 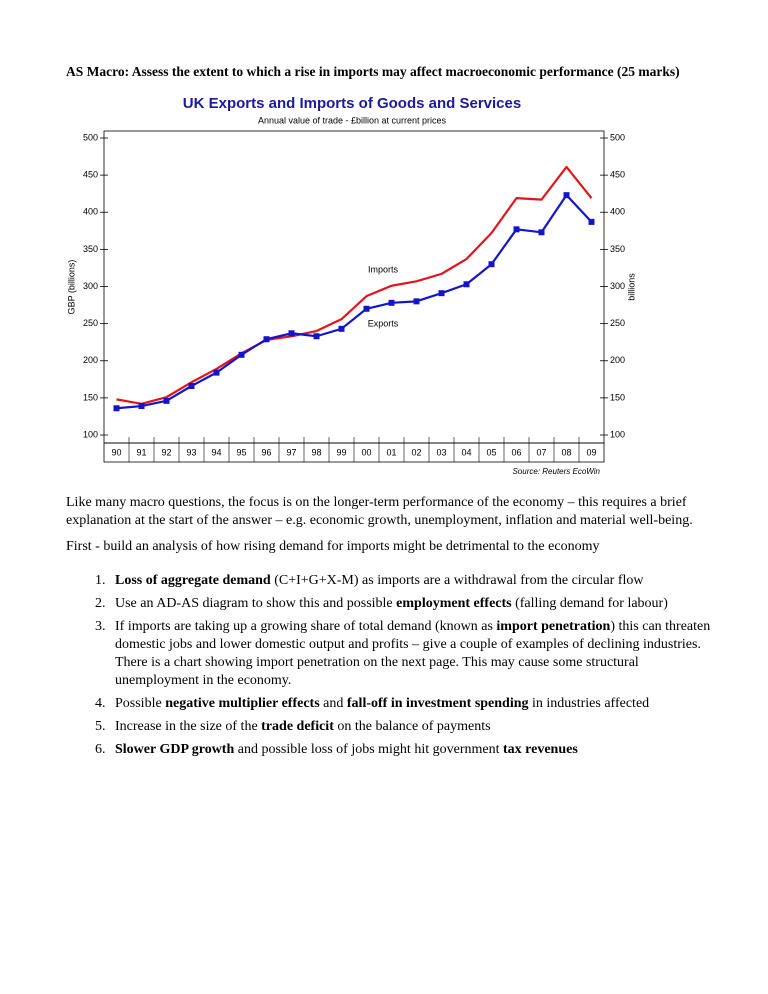 I want to click on x-tick-label: 09, so click(x=591, y=452).